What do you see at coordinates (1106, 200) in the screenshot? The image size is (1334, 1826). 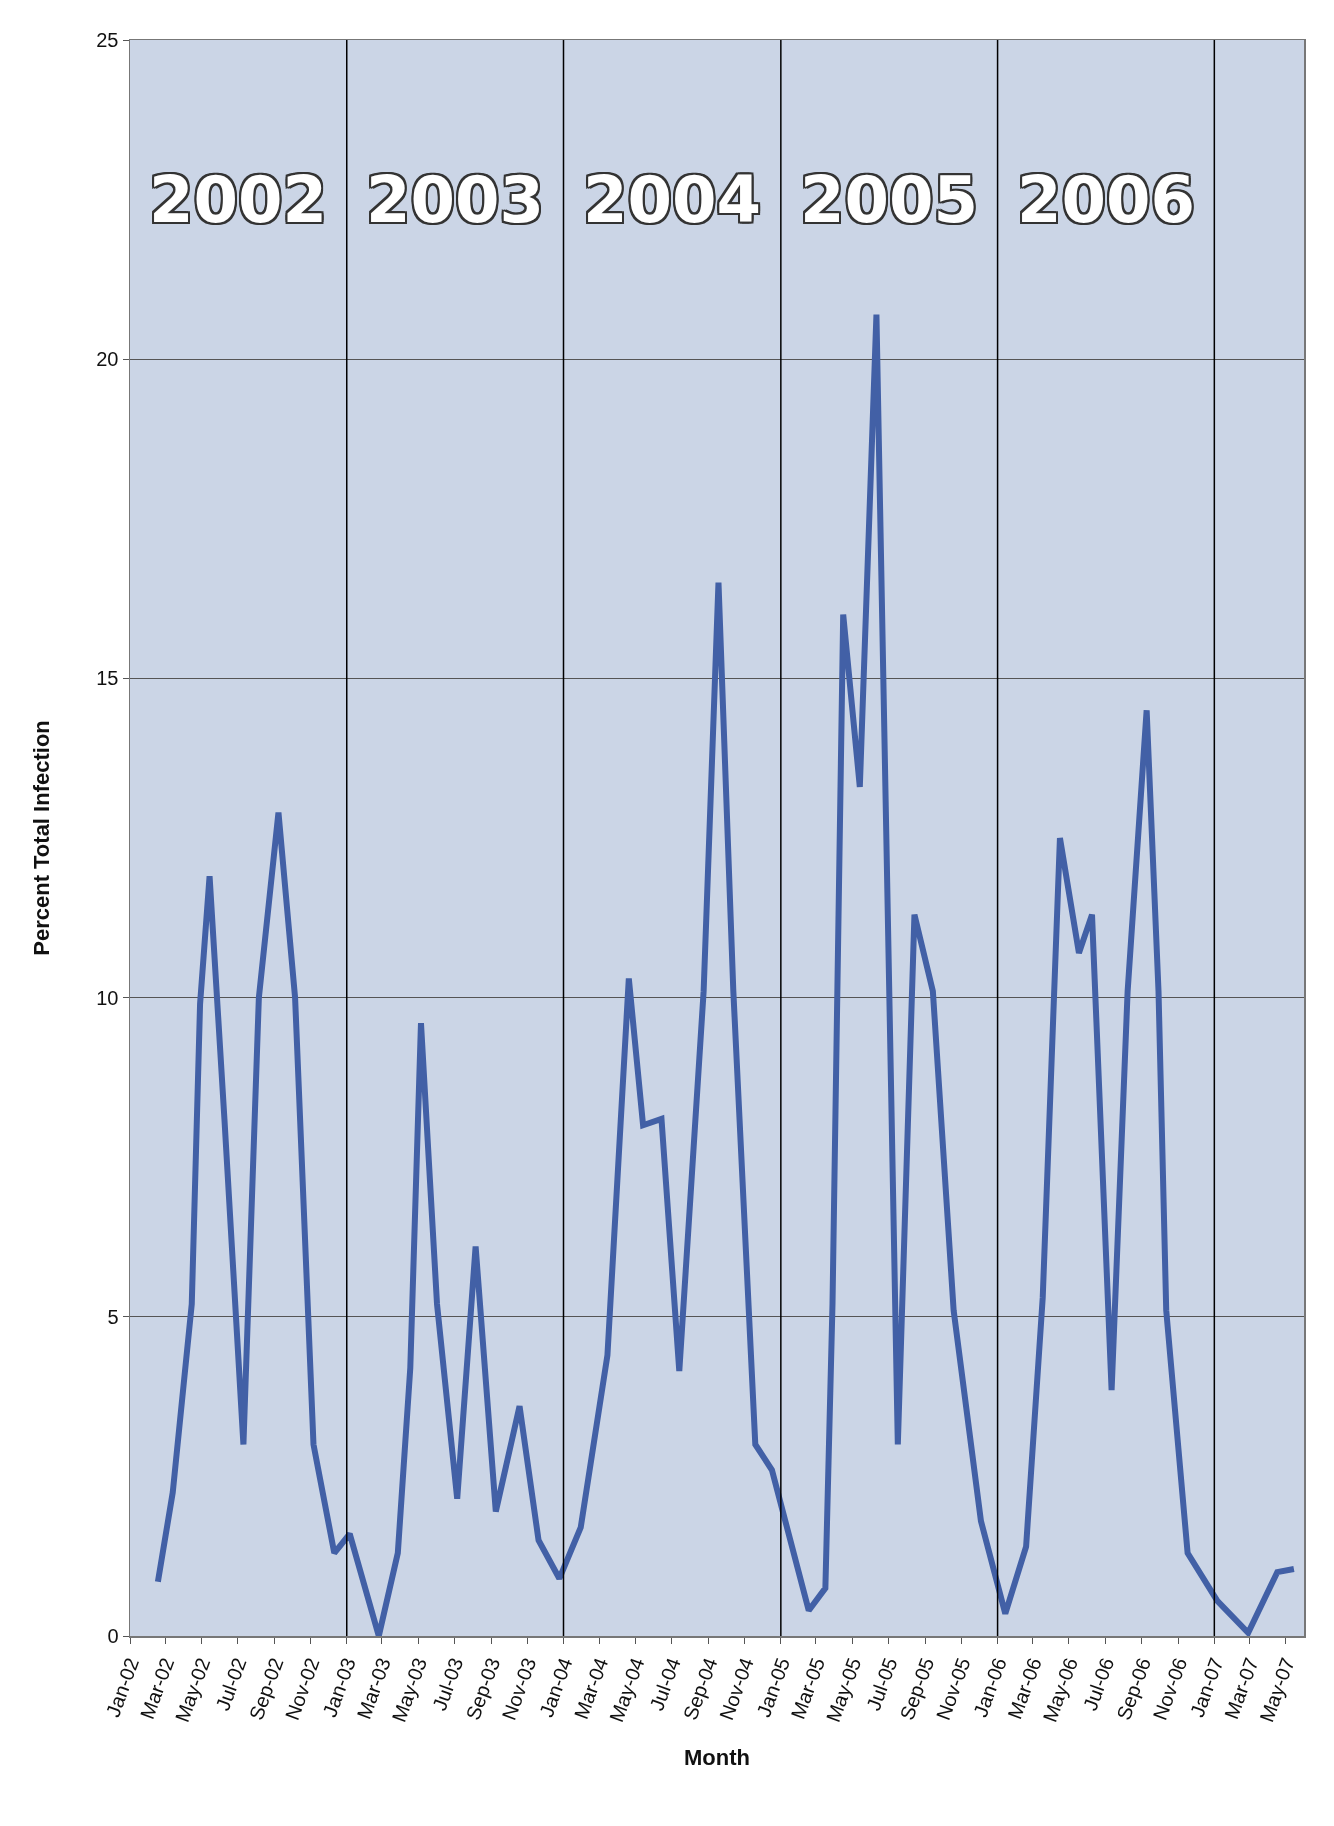 I see `annotation: 2006` at bounding box center [1106, 200].